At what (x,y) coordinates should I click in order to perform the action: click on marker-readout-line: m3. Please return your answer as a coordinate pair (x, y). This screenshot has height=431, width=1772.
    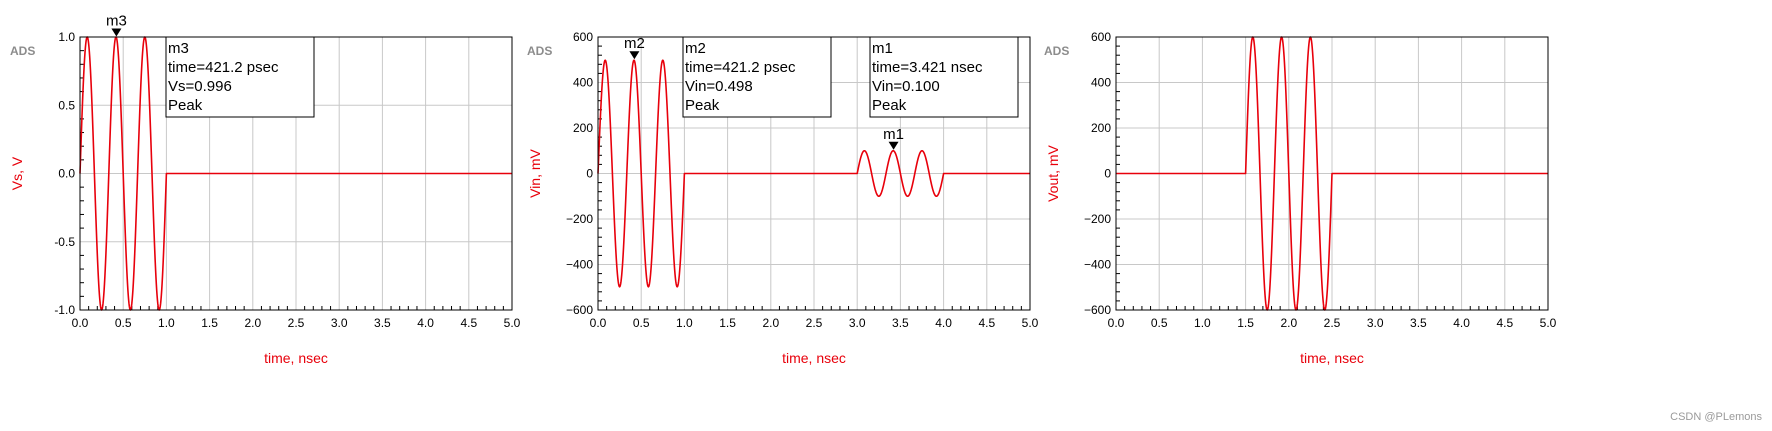
    Looking at the image, I should click on (178, 48).